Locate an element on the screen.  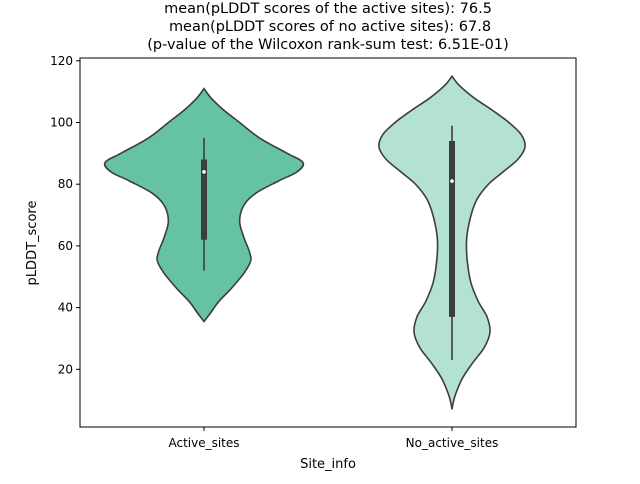
x-axis-label: Site_info is located at coordinates (328, 464).